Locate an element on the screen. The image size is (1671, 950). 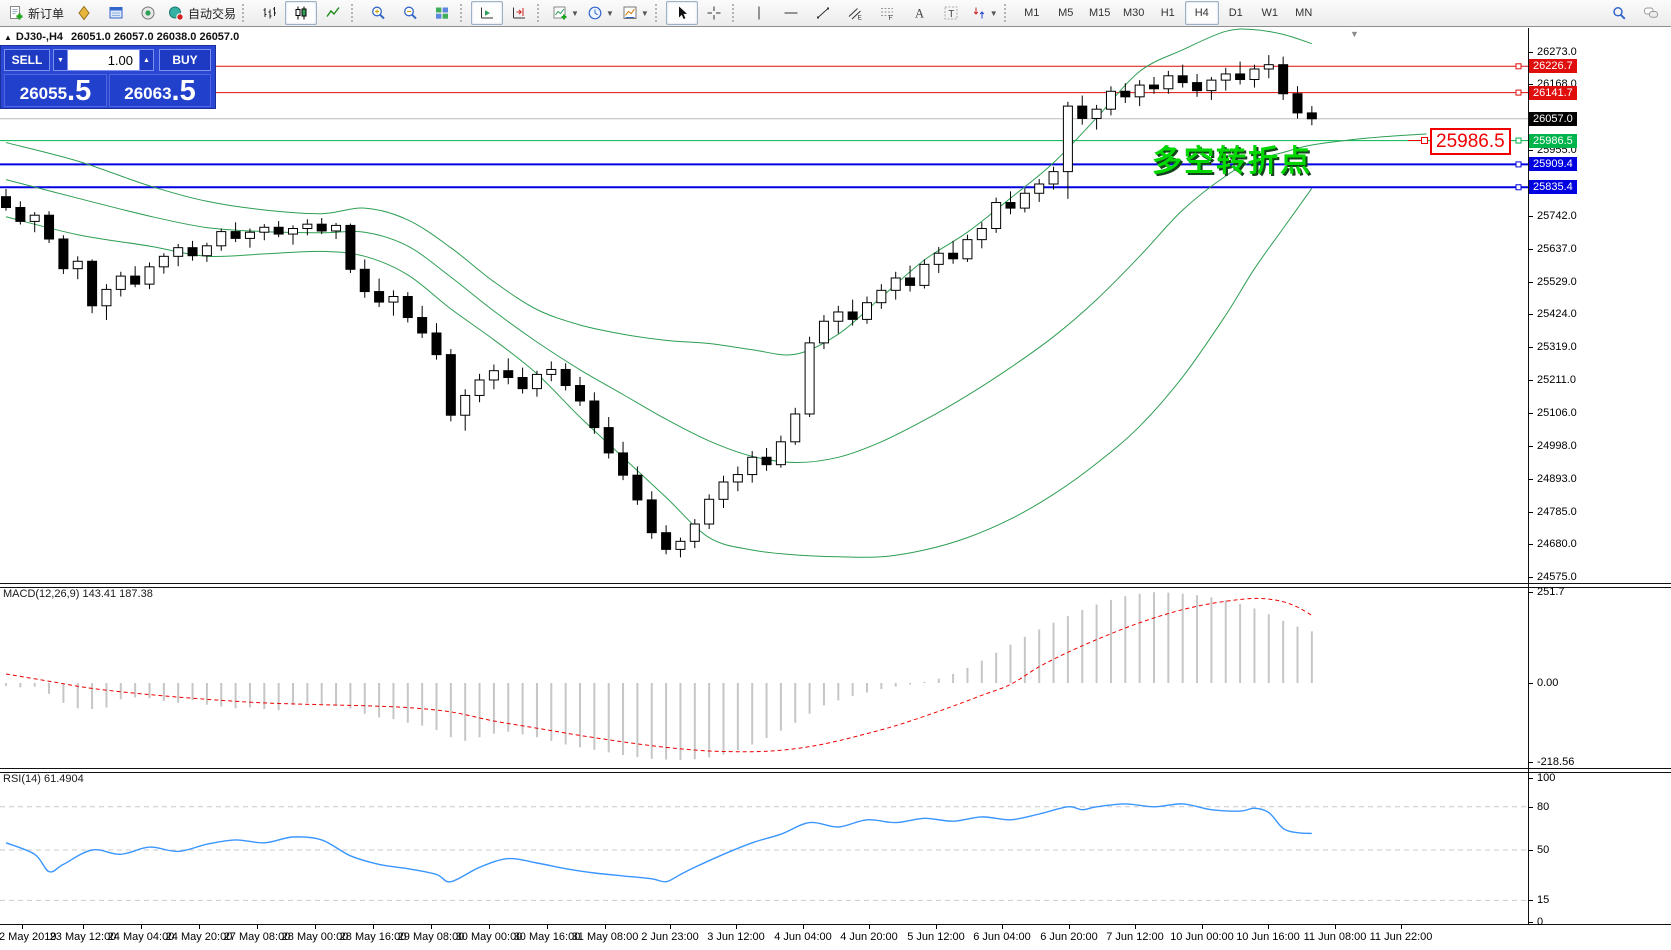
timeframe-w1-button: W1 is located at coordinates (1269, 13).